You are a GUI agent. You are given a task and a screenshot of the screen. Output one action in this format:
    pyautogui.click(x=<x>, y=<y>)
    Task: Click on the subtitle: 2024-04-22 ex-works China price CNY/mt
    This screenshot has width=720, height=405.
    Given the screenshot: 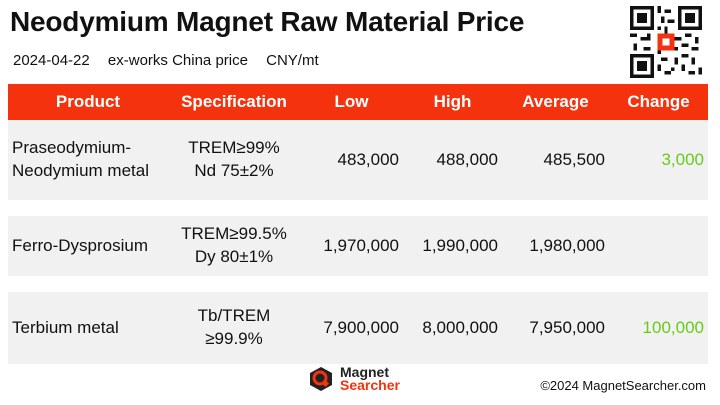 What is the action you would take?
    pyautogui.click(x=173, y=60)
    